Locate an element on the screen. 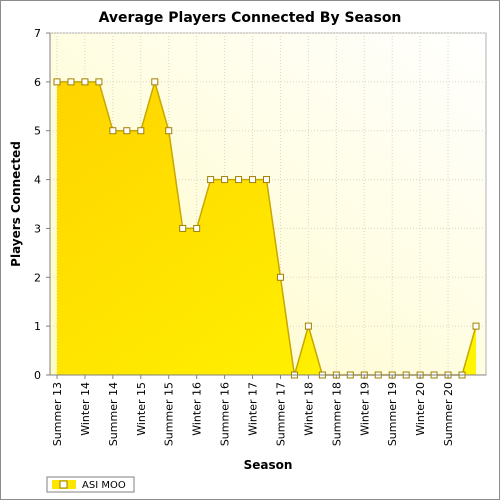 The width and height of the screenshot is (500, 500). legend: ASI MOO is located at coordinates (90, 484).